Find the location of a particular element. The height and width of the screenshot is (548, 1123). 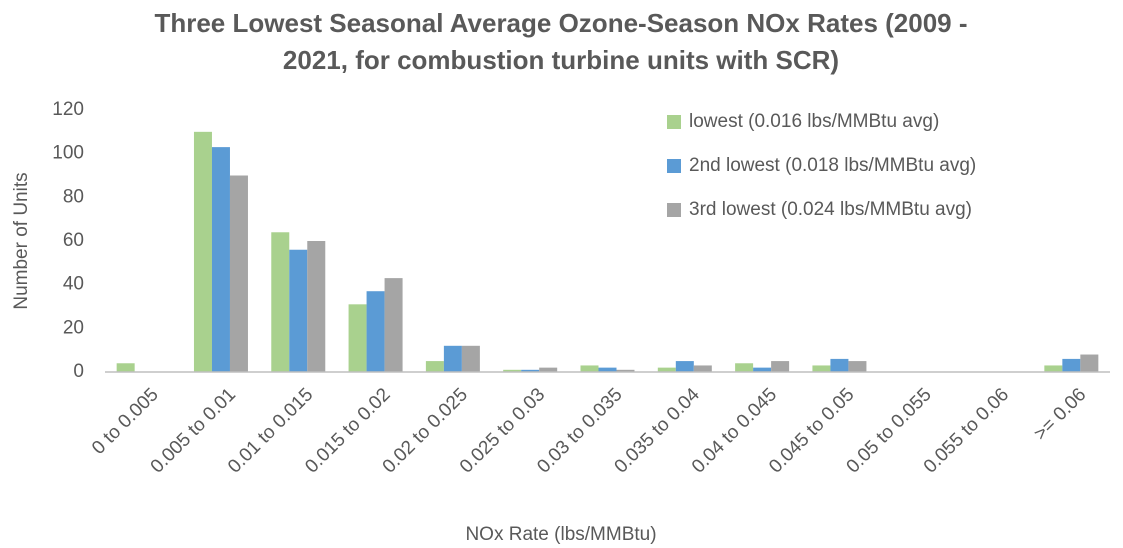

y-tick-label: 120 is located at coordinates (68, 109).